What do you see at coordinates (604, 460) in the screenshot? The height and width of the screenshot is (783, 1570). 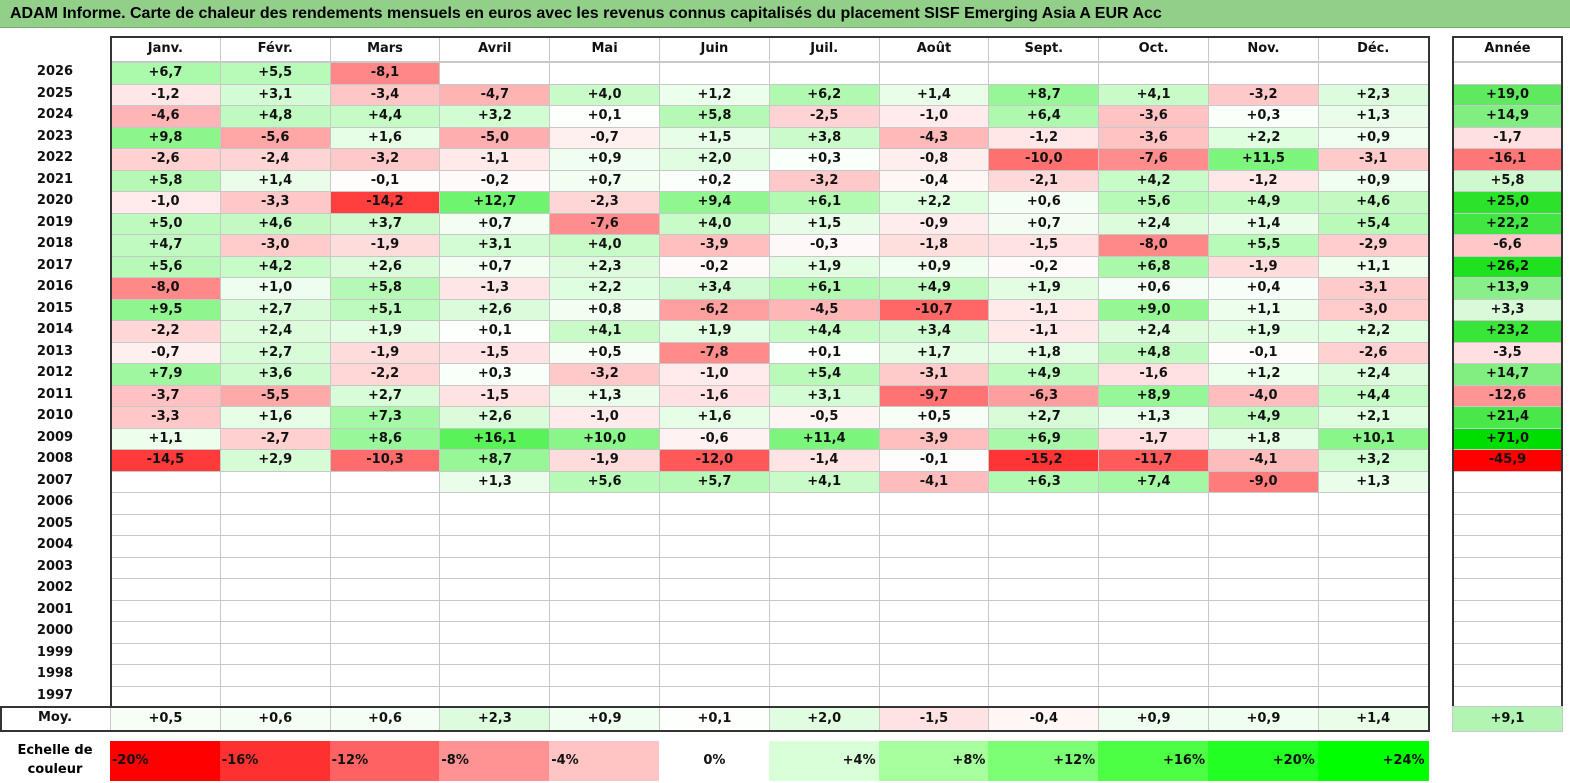 I see `heatmap-cell: -1,9` at bounding box center [604, 460].